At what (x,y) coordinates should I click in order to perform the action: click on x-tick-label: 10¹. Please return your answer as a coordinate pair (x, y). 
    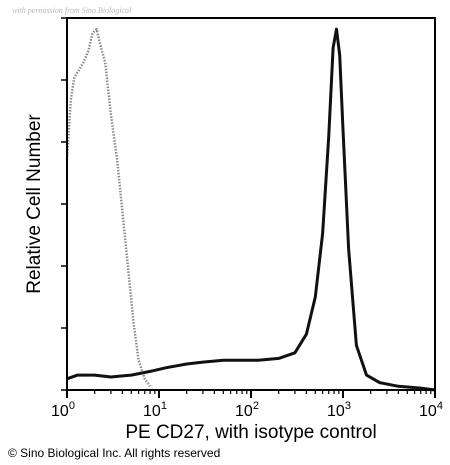
    Looking at the image, I should click on (155, 410).